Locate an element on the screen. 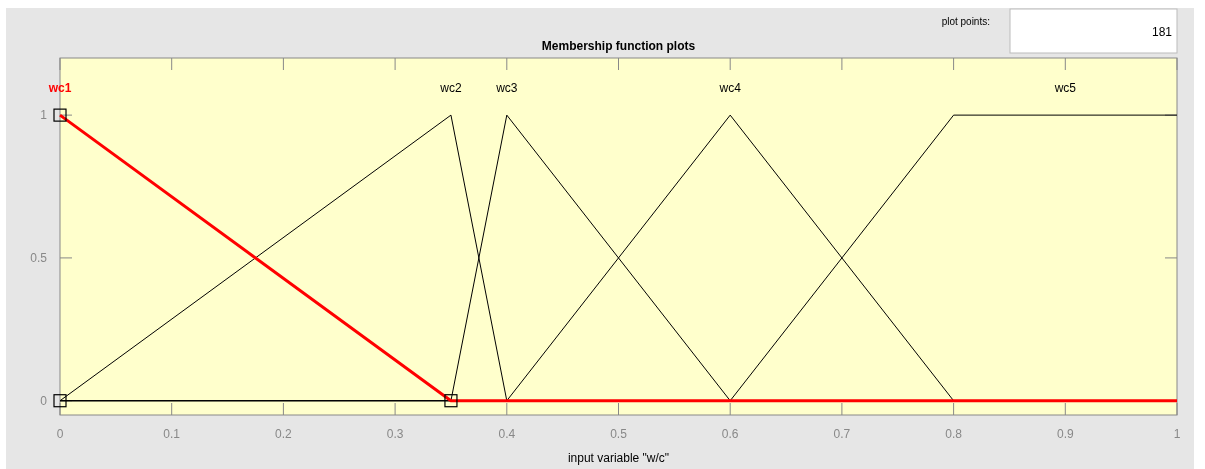  series-label: wc4 is located at coordinates (730, 88).